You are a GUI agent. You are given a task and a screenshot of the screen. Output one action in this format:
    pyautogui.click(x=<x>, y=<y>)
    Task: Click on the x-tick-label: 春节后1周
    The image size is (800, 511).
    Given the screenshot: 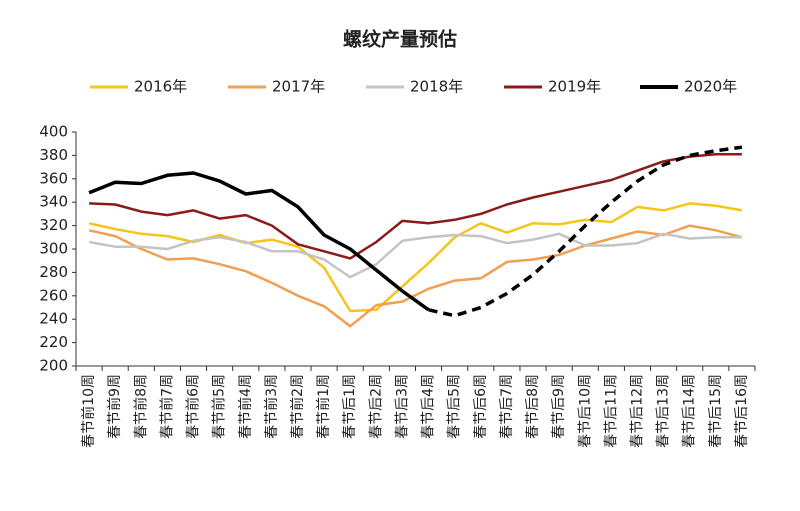 What is the action you would take?
    pyautogui.click(x=350, y=406)
    